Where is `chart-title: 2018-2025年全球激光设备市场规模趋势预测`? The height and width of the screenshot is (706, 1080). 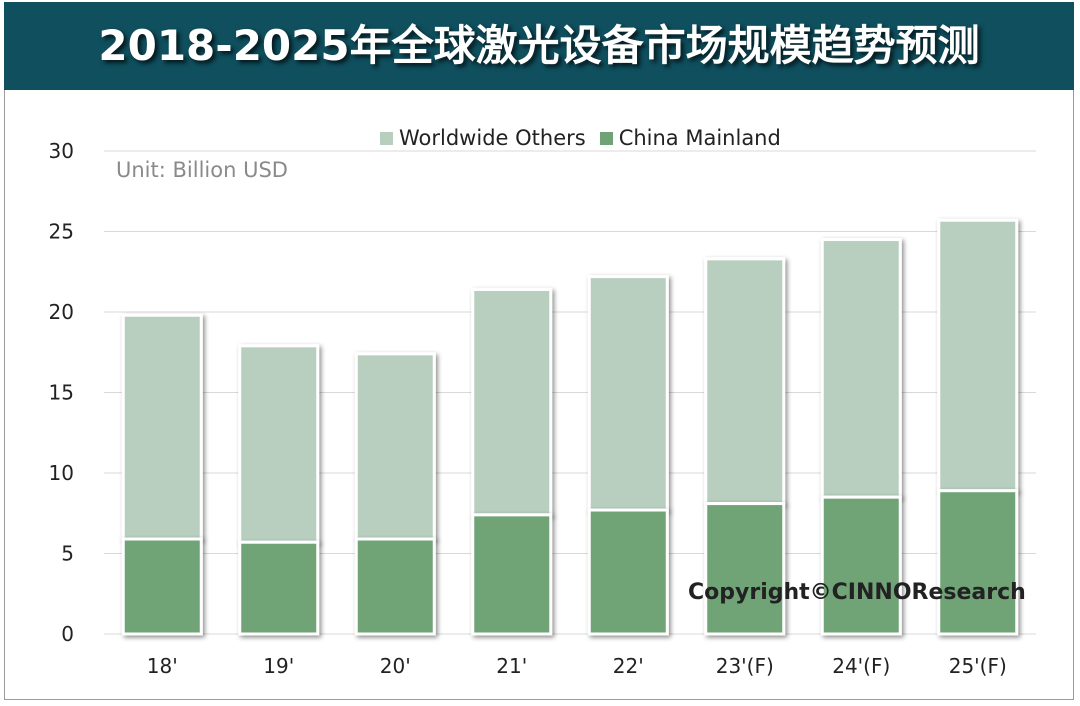
chart-title: 2018-2025年全球激光设备市场规模趋势预测 is located at coordinates (539, 45).